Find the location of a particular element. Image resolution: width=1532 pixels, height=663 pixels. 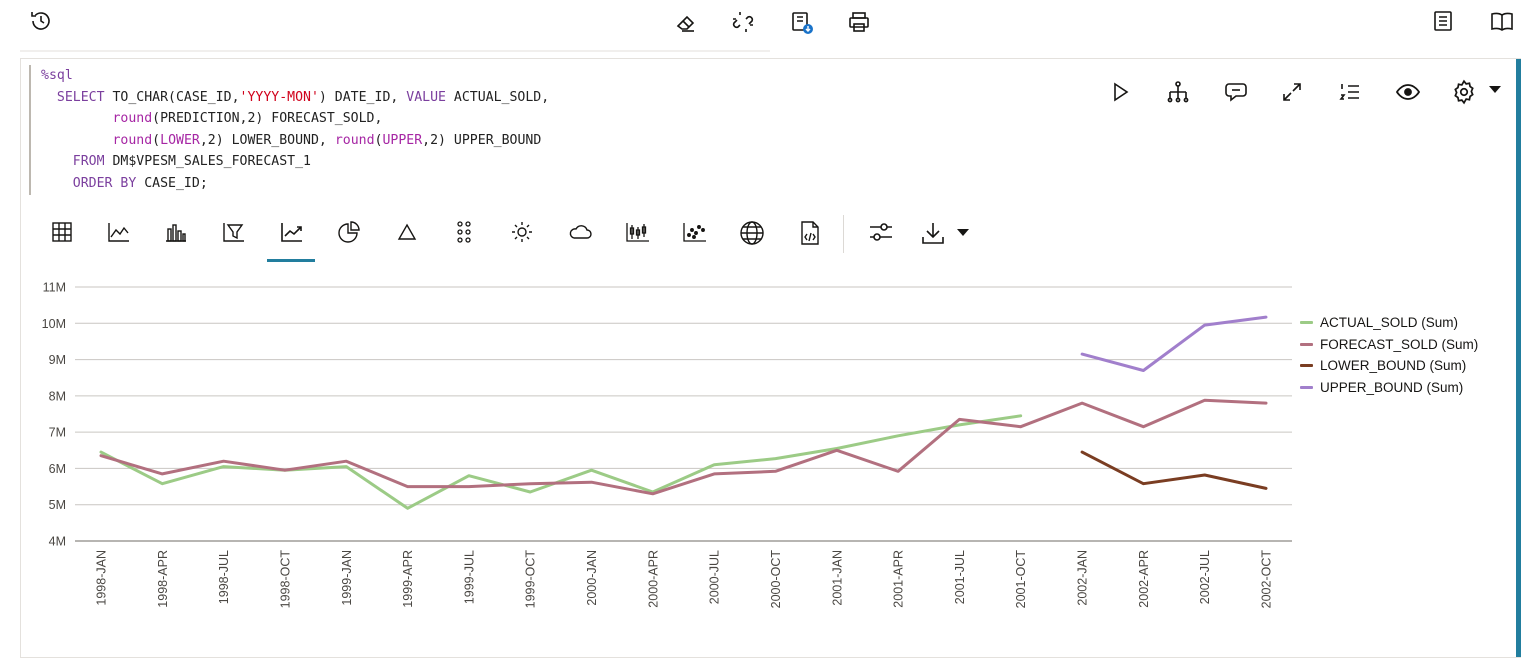

comment-icon is located at coordinates (1236, 92).